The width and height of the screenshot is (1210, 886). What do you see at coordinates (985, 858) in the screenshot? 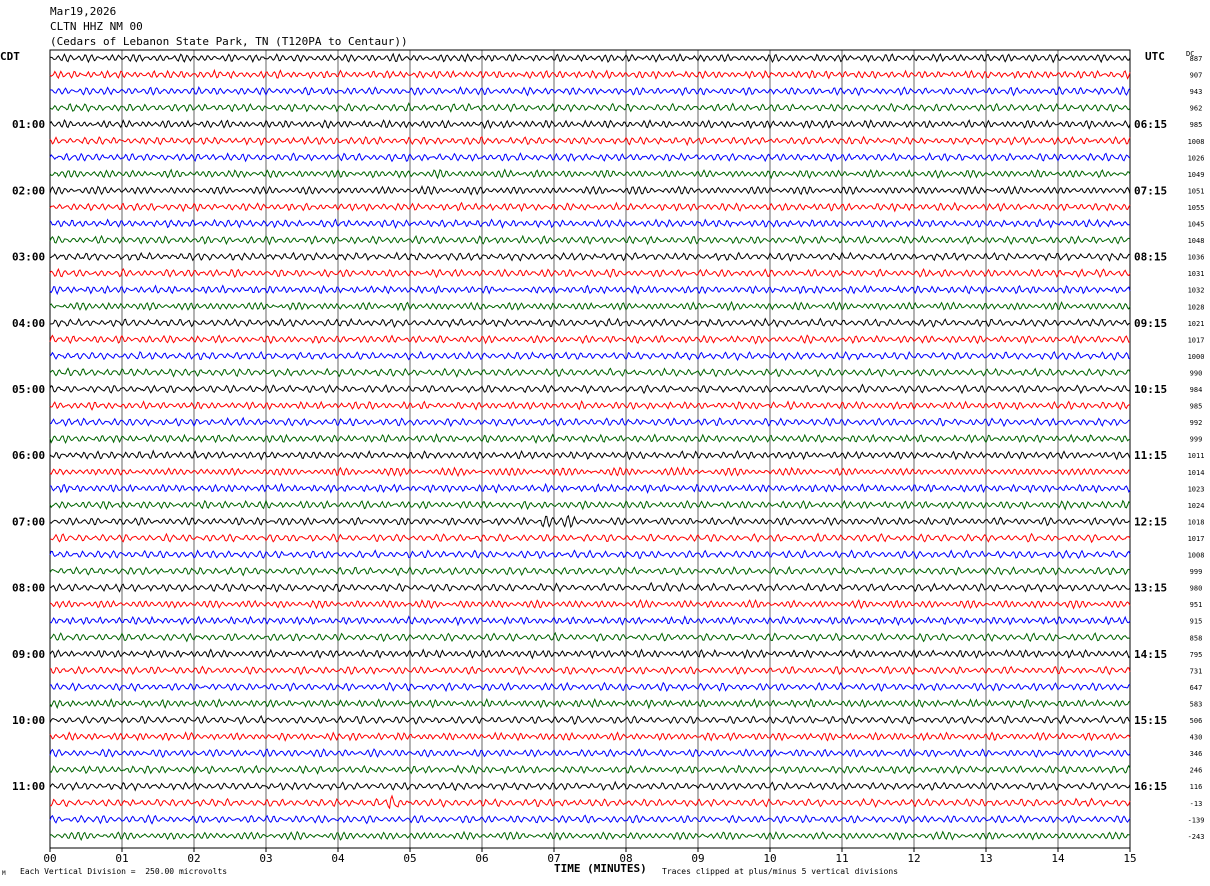
I see `x-tick-label: 13` at bounding box center [985, 858].